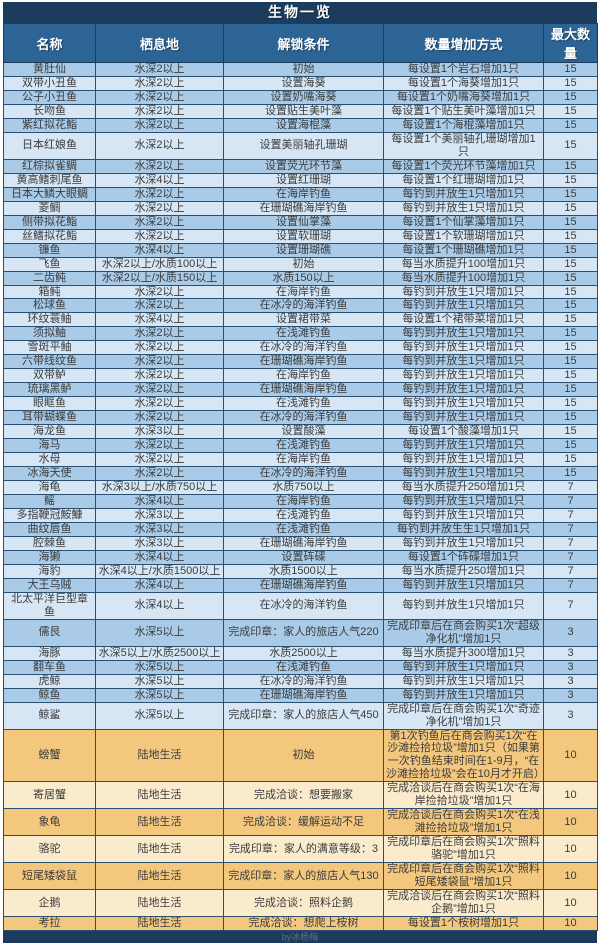 Image resolution: width=600 pixels, height=943 pixels. I want to click on table-row: 黄肚仙 水深2以上 初始 每设置1个岩石增加1只 15, so click(300, 69).